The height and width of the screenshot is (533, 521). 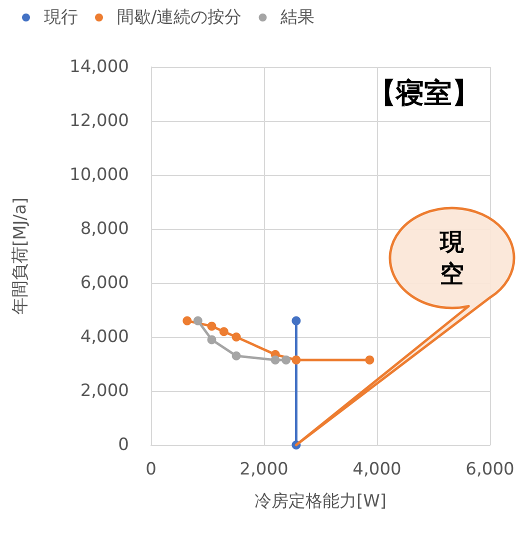 I want to click on y-tick-label: 6,000, so click(x=104, y=283).